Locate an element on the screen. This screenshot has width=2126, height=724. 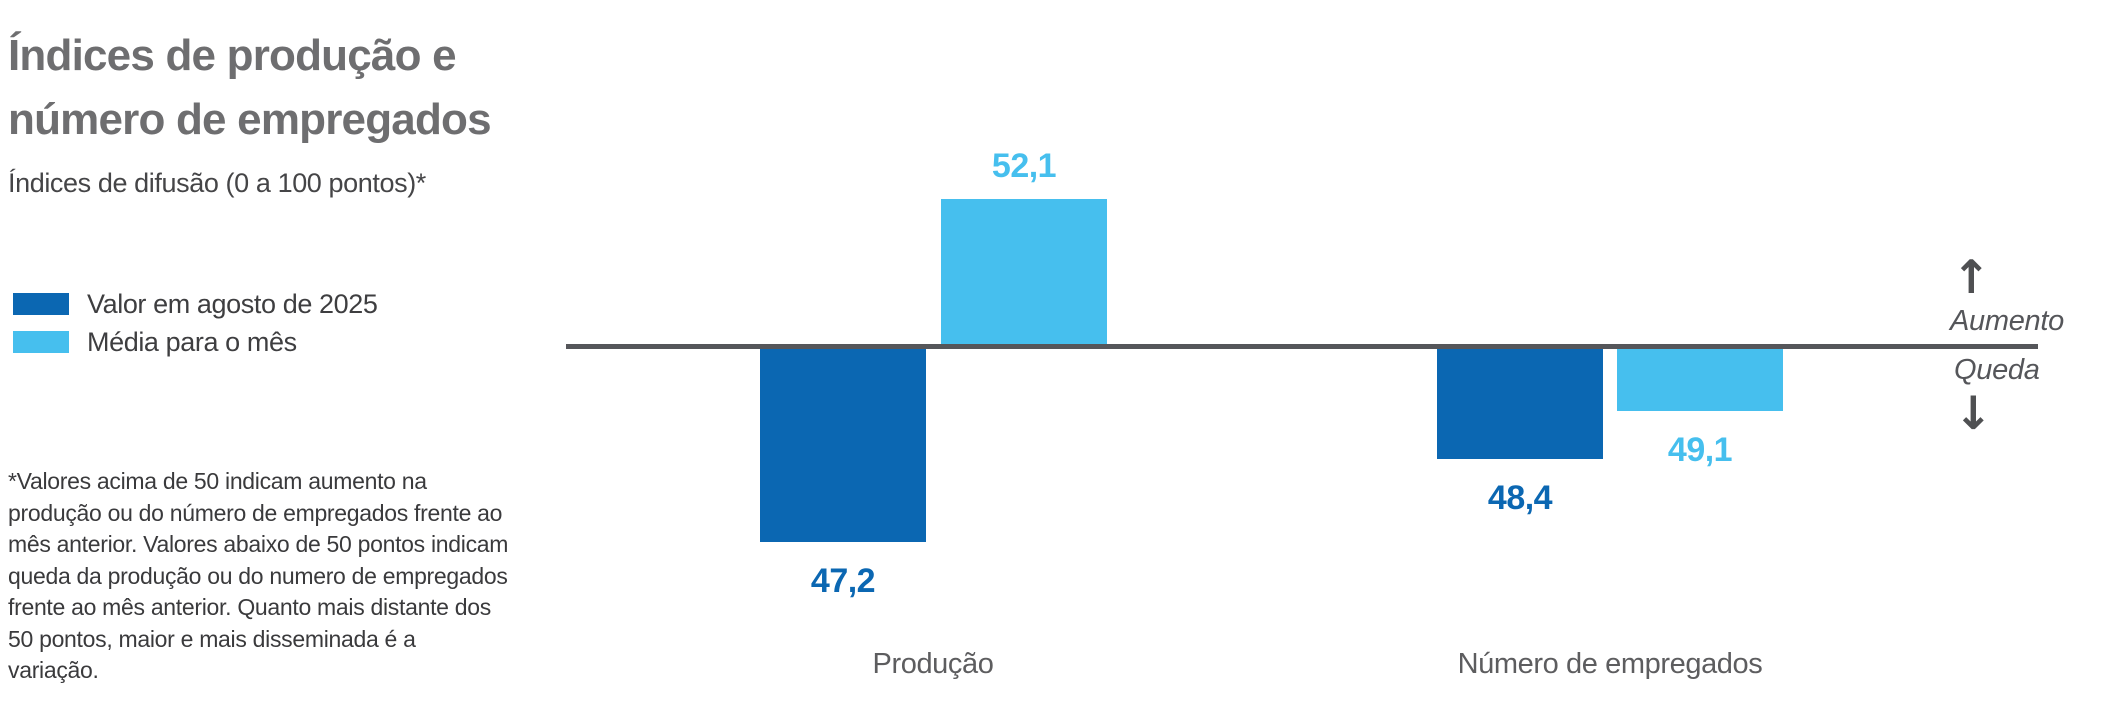
legend-item-month-average: Média para o mês is located at coordinates (195, 342).